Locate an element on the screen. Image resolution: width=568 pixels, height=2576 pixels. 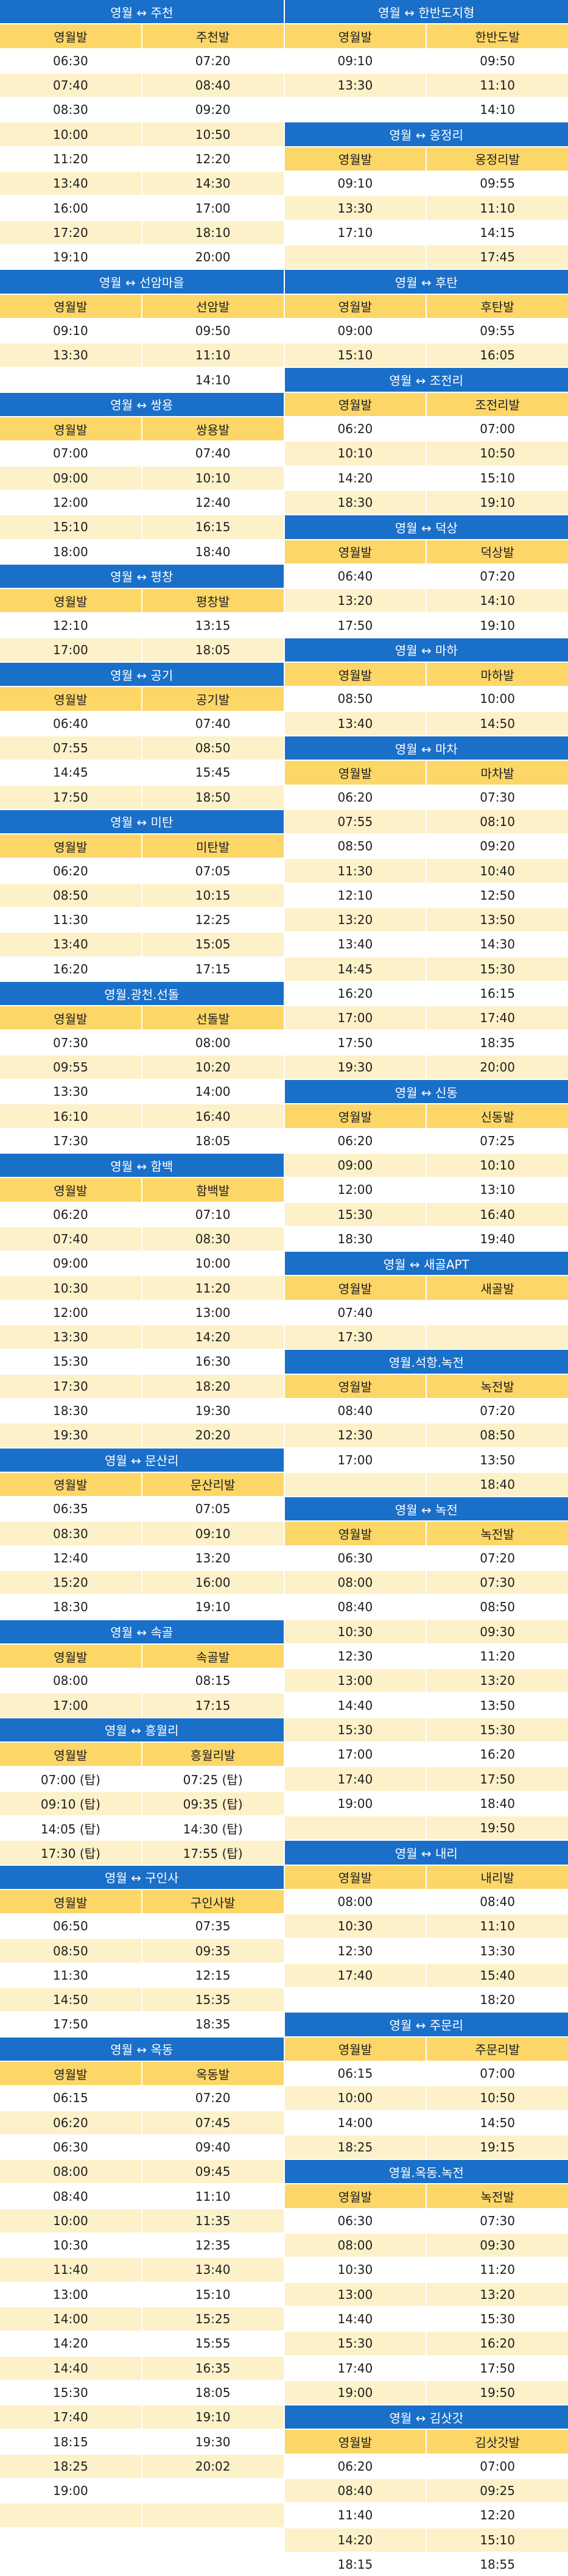
return-time: 09:20 is located at coordinates (498, 846).